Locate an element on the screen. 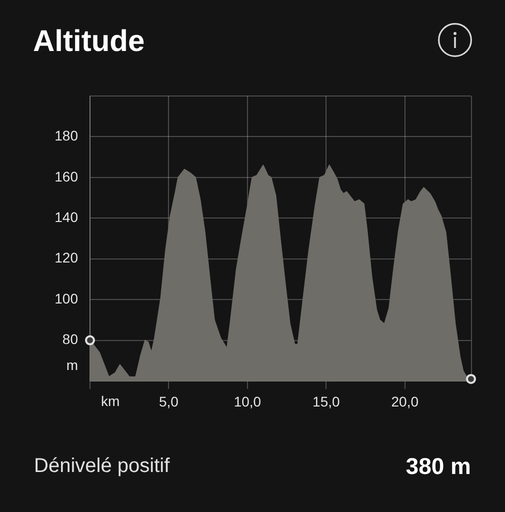 The height and width of the screenshot is (512, 505). x-axis-title: km is located at coordinates (110, 400).